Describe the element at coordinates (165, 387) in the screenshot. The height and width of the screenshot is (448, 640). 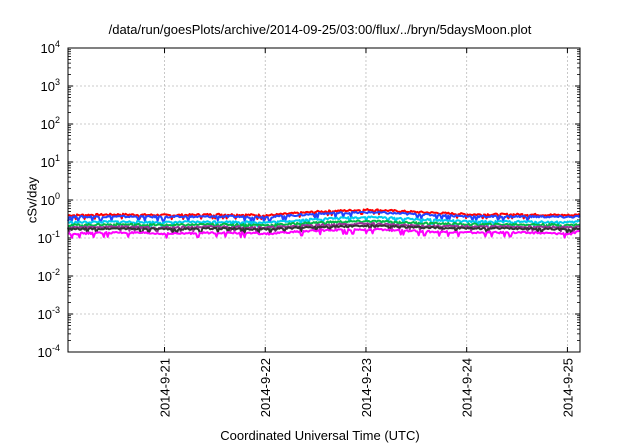
I see `x-tick-label: 2014-9-21` at that location.